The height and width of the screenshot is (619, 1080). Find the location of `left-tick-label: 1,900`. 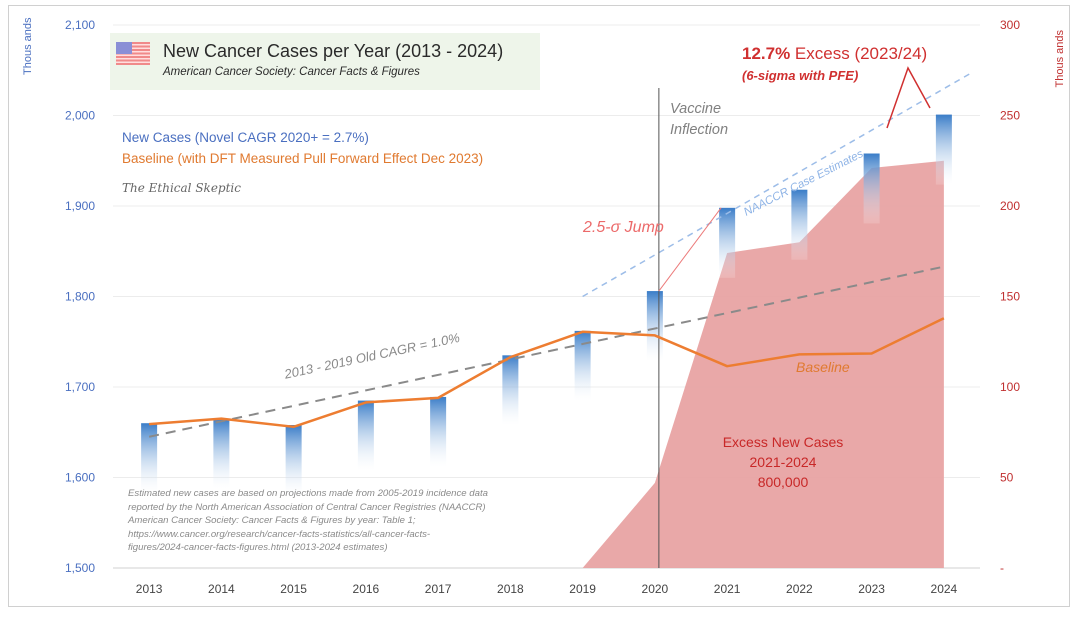

left-tick-label: 1,900 is located at coordinates (80, 206).